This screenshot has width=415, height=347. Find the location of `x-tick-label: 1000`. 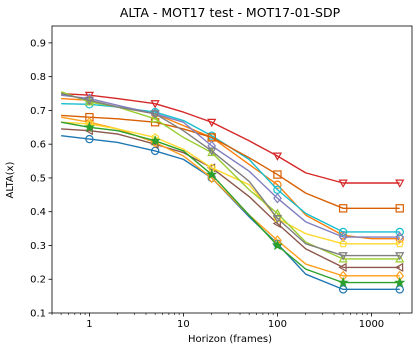

x-tick-label: 1000 is located at coordinates (371, 324).